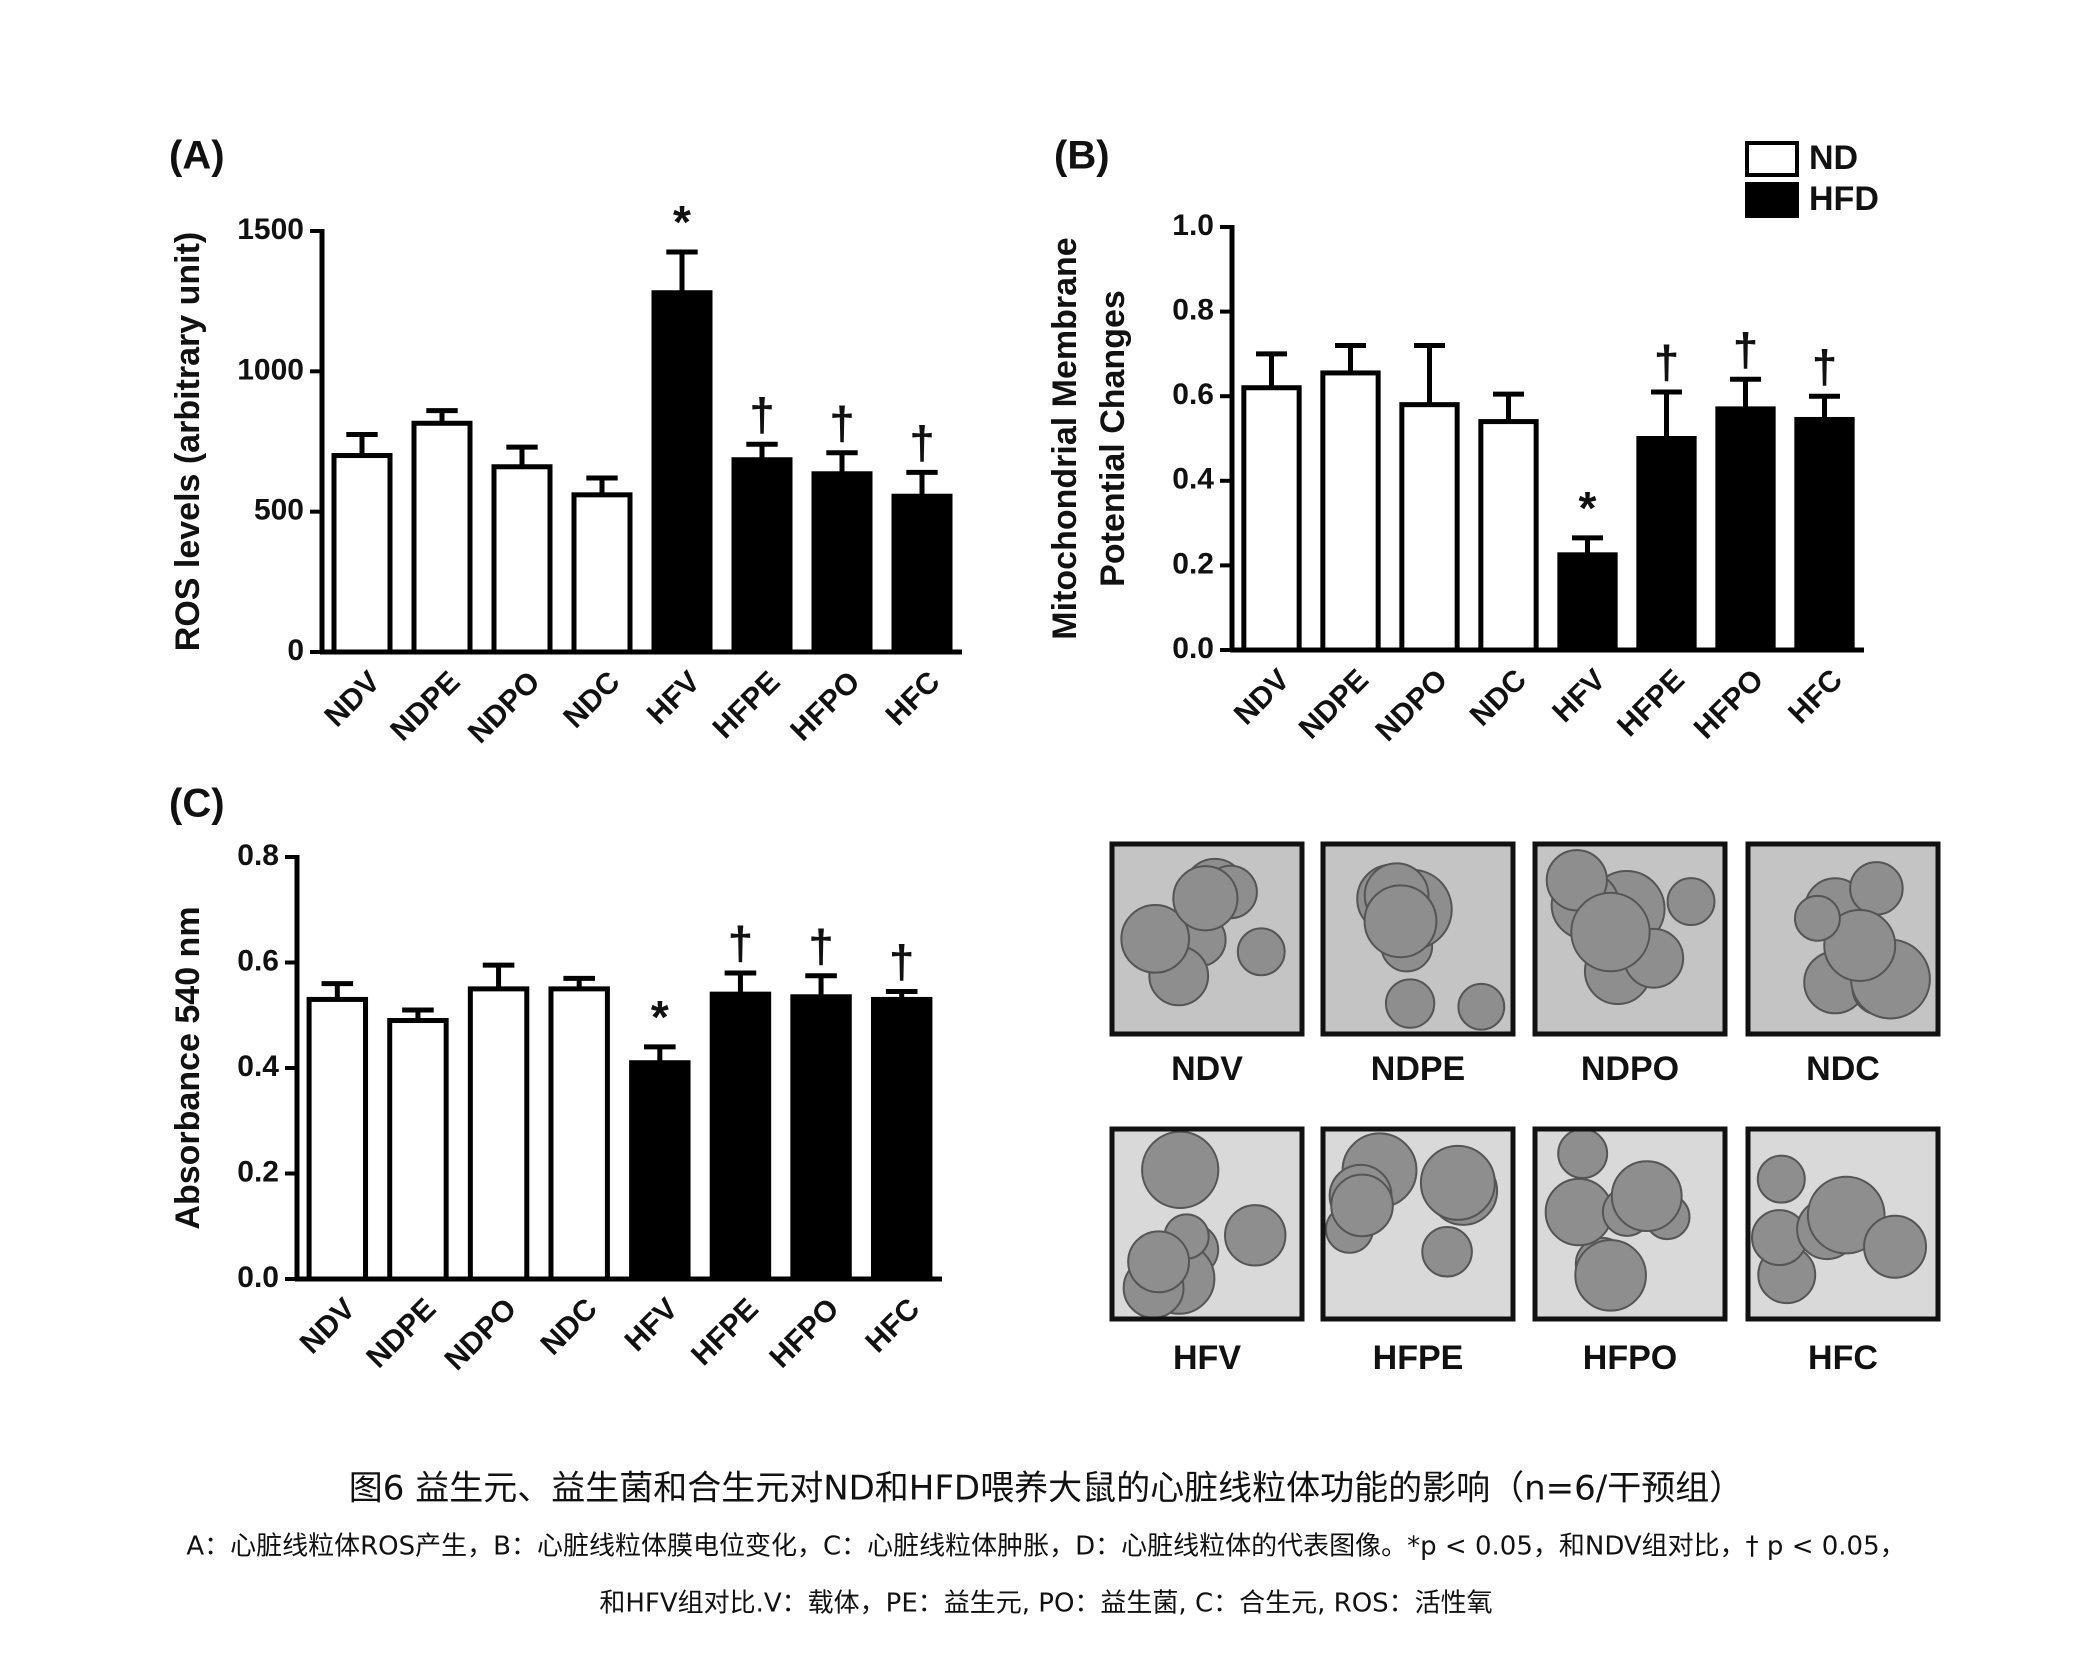  Describe the element at coordinates (1630, 1358) in the screenshot. I see `micrograph-label: HFPO` at that location.